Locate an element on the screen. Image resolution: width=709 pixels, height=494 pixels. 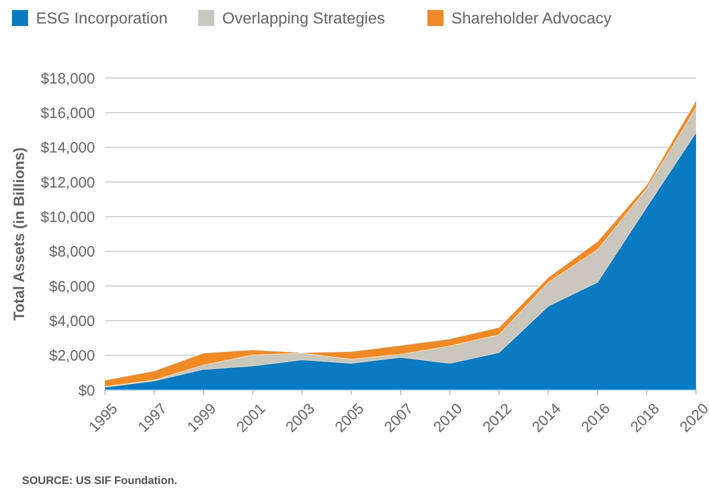
y-tick-label: $2,000 is located at coordinates (72, 356).